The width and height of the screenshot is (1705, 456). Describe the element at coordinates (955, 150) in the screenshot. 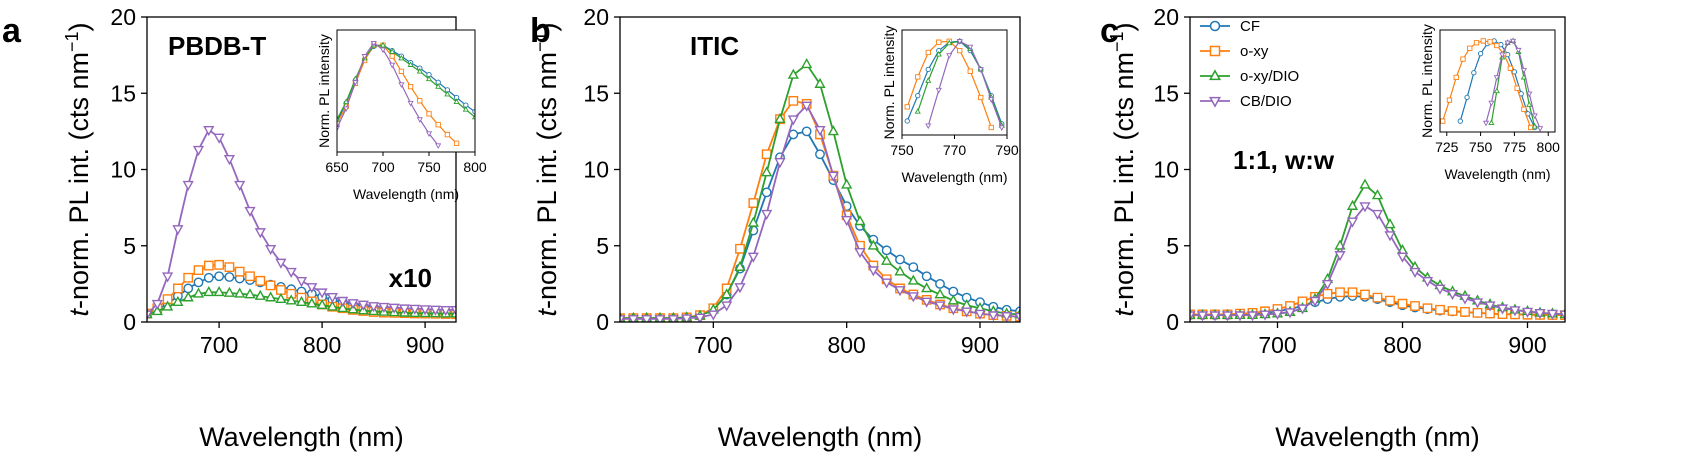

I see `inset-x-tick-label: 770` at that location.